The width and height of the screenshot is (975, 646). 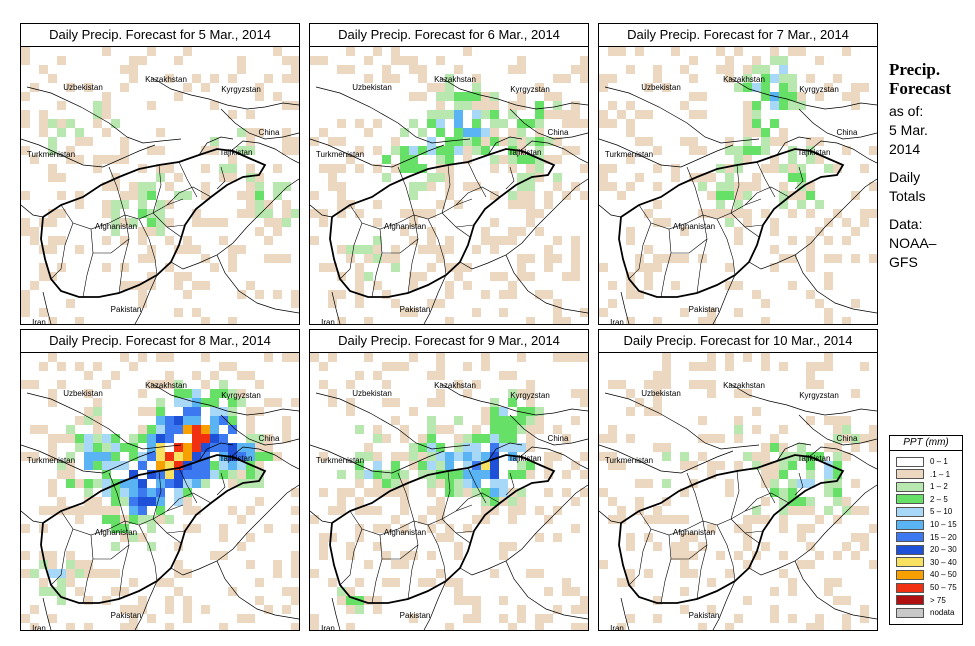 I want to click on legend-entry: 5 – 10, so click(x=924, y=511).